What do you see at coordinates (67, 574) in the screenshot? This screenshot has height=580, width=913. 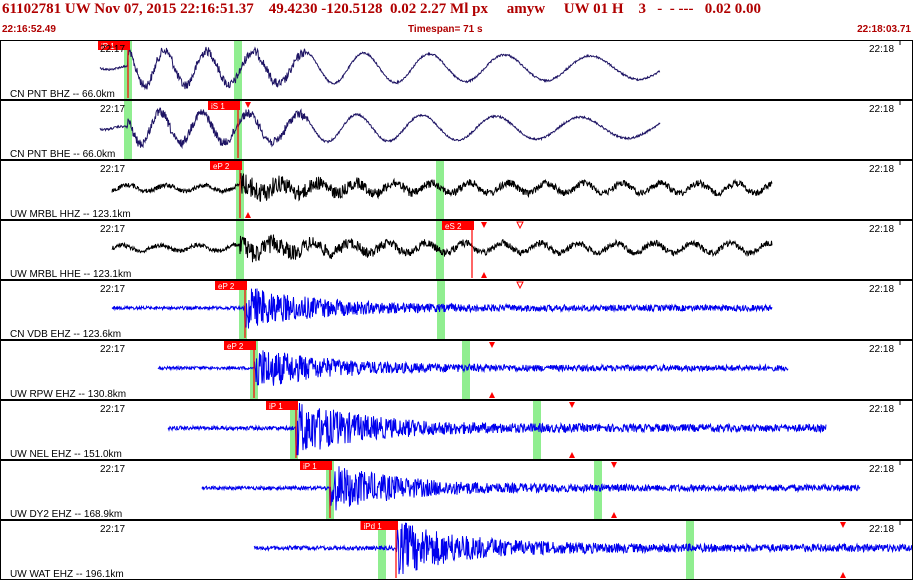 I see `station-channel-label: UW WAT EHZ -- 196.1km` at bounding box center [67, 574].